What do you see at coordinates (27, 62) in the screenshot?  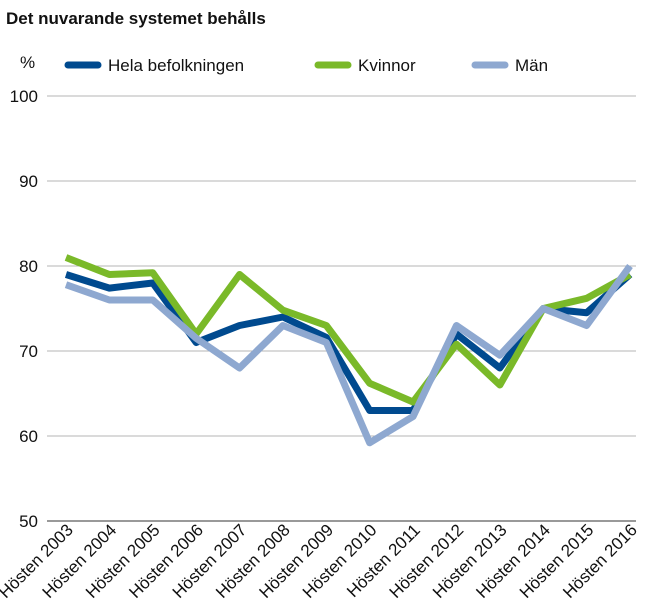 I see `y-axis-label: %` at bounding box center [27, 62].